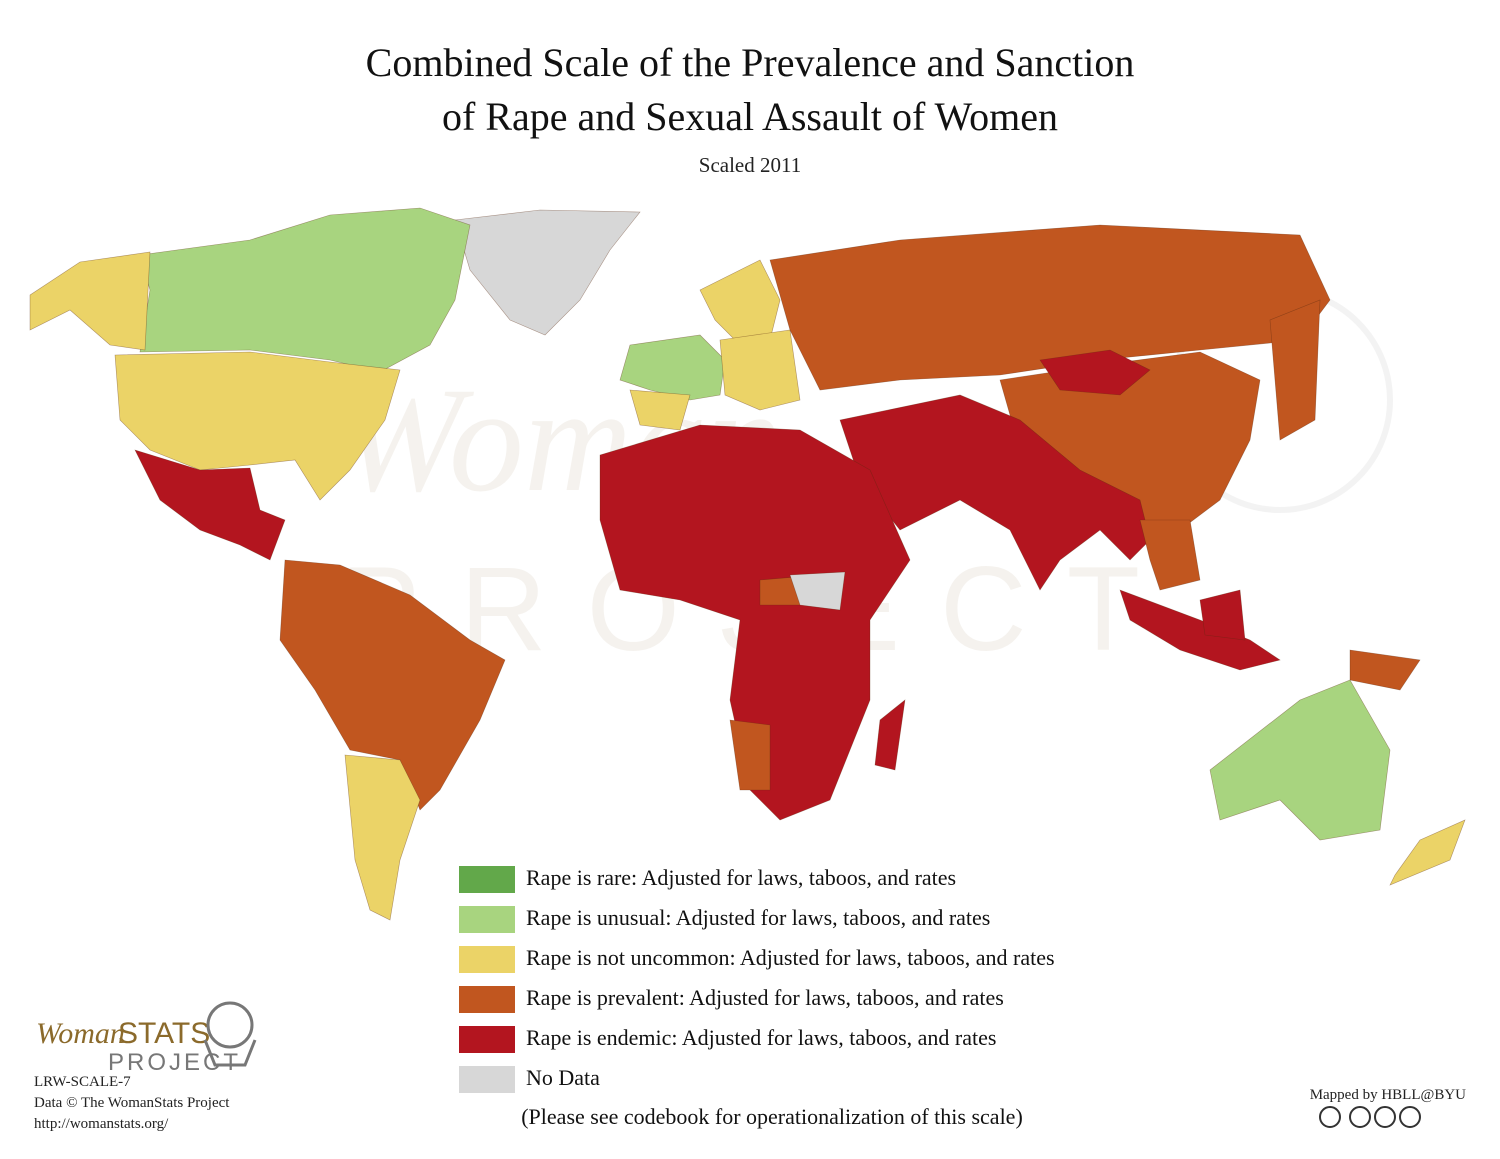 The image size is (1500, 1159). What do you see at coordinates (164, 1033) in the screenshot?
I see `logo-word: STATS` at bounding box center [164, 1033].